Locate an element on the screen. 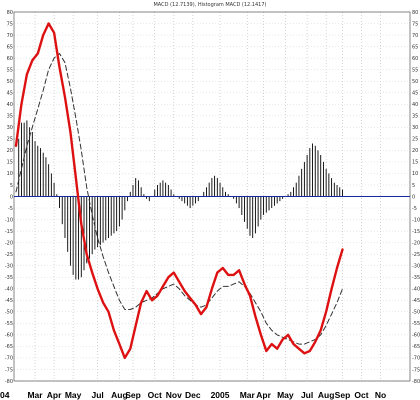 This screenshot has height=400, width=420. y-tick-label-left: 15 is located at coordinates (10, 163).